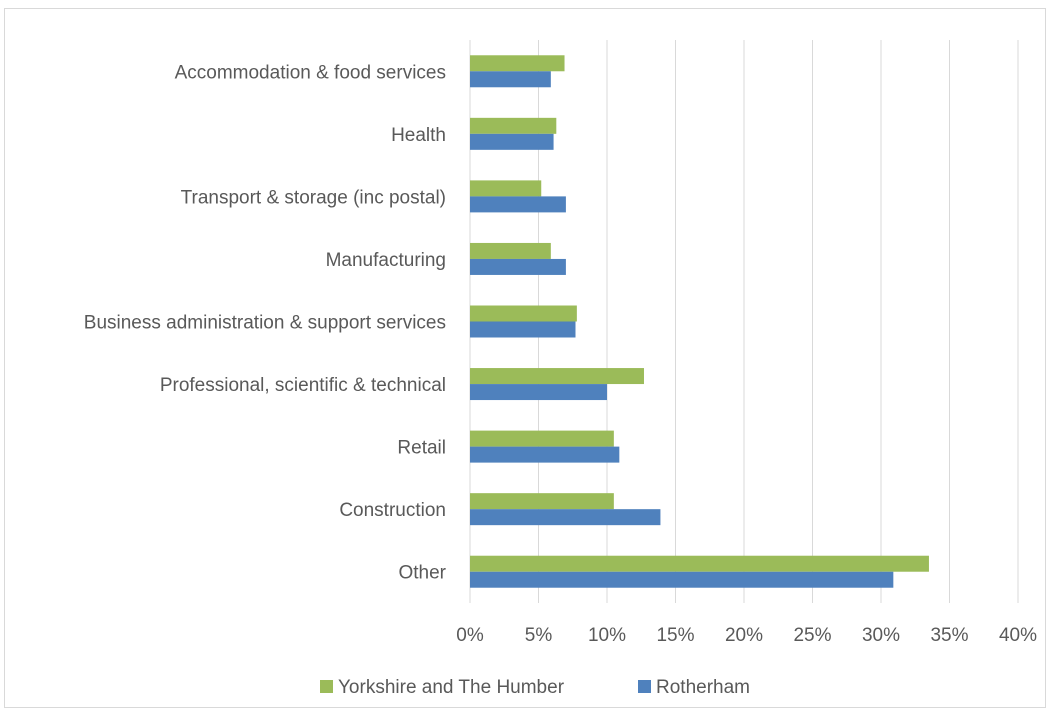 The width and height of the screenshot is (1054, 718). I want to click on legend-label-rotherham: Rotherham, so click(703, 687).